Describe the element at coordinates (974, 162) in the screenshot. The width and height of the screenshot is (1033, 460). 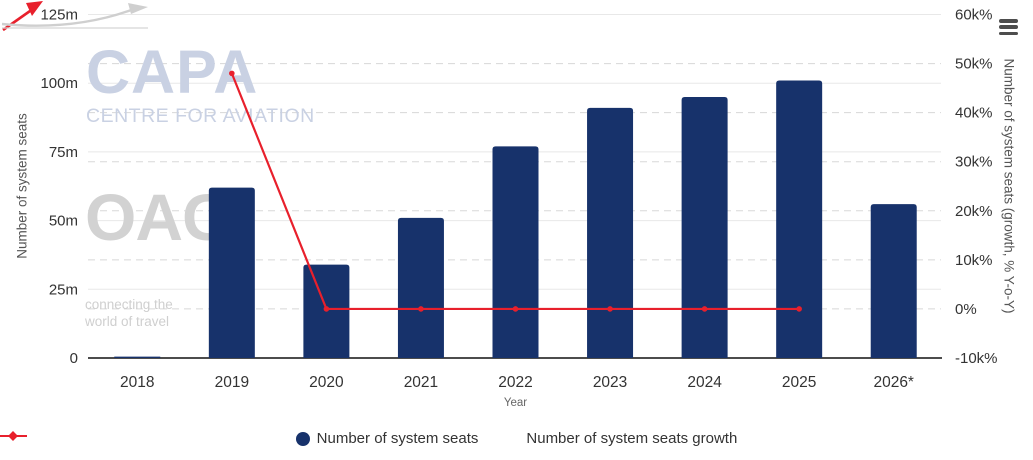
I see `axis-tick-label: 30k%` at that location.